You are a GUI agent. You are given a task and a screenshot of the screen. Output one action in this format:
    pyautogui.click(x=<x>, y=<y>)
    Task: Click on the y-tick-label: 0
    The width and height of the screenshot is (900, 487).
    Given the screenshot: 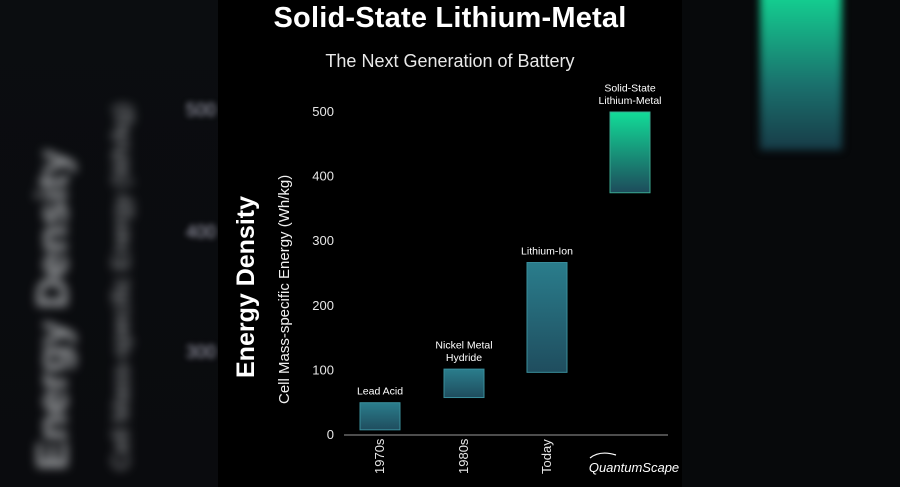 What is the action you would take?
    pyautogui.click(x=330, y=434)
    